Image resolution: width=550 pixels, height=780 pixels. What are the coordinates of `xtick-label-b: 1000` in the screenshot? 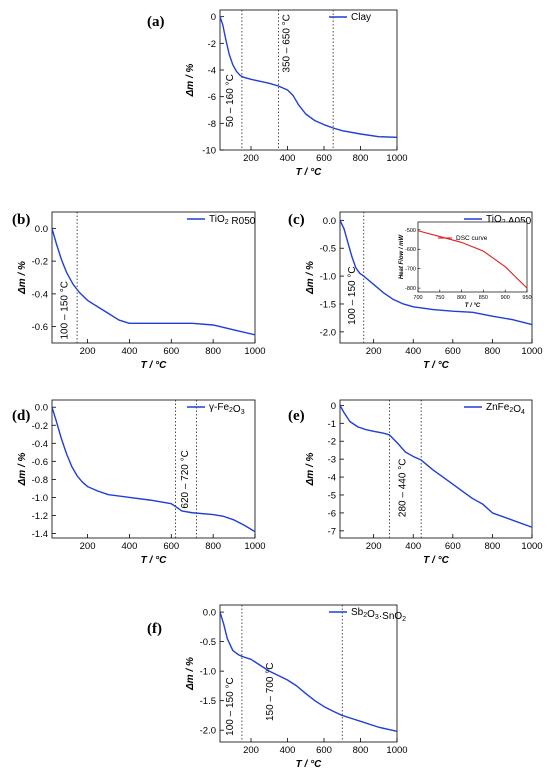 It's located at (254, 351).